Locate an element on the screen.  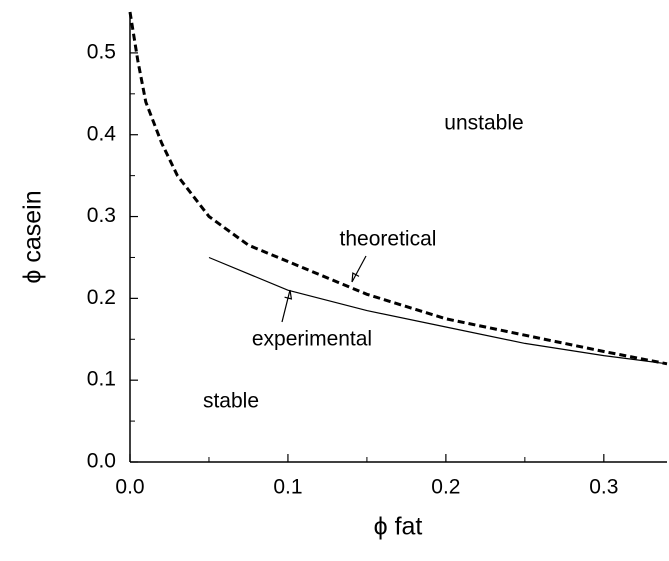
y-tick-label: 0.3 is located at coordinates (101, 215).